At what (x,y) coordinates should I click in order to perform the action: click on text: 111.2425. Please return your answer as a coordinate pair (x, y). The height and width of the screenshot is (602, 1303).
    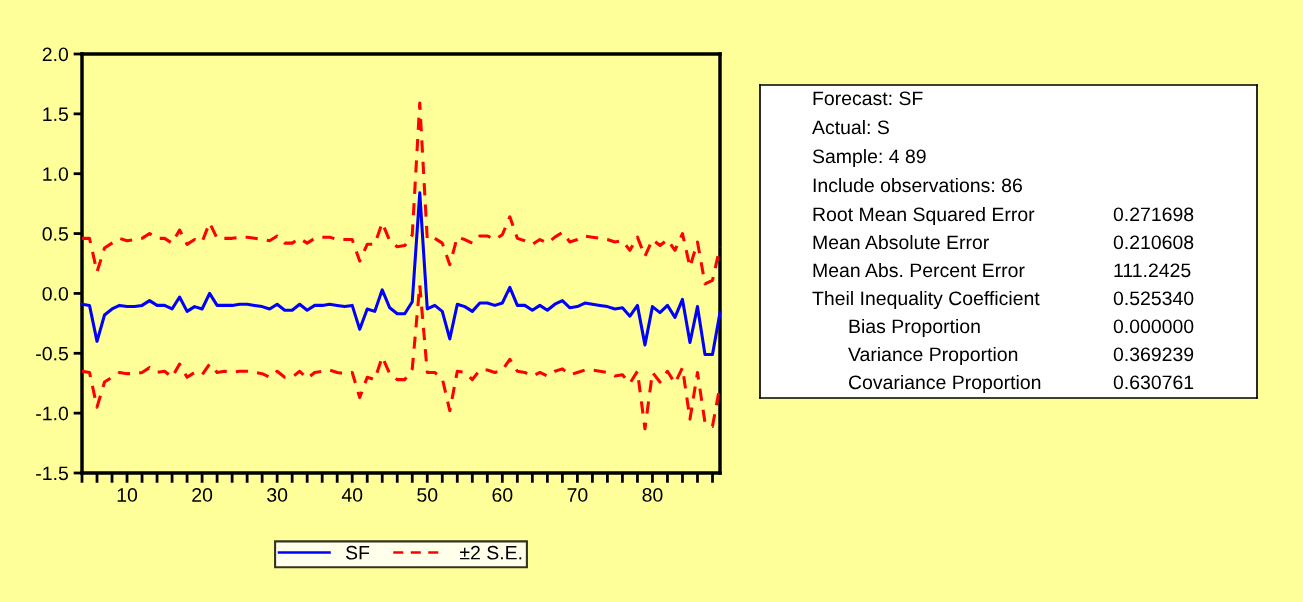
    Looking at the image, I should click on (1152, 270).